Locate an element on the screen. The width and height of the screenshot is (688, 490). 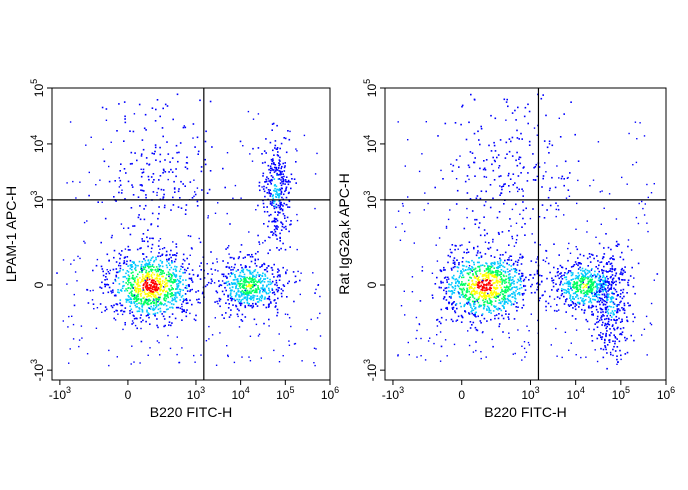
x-tick-label: 106 is located at coordinates (330, 393).